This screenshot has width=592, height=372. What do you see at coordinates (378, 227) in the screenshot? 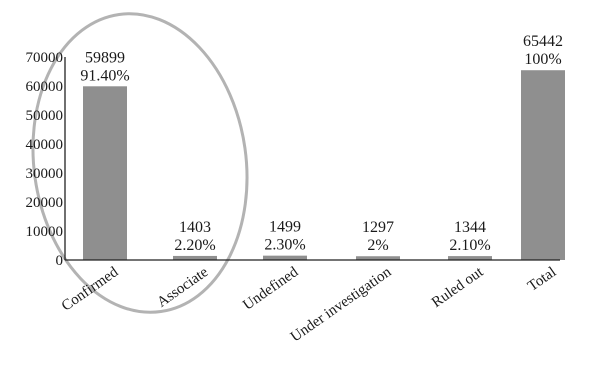
I see `data-label-value: 1297` at bounding box center [378, 227].